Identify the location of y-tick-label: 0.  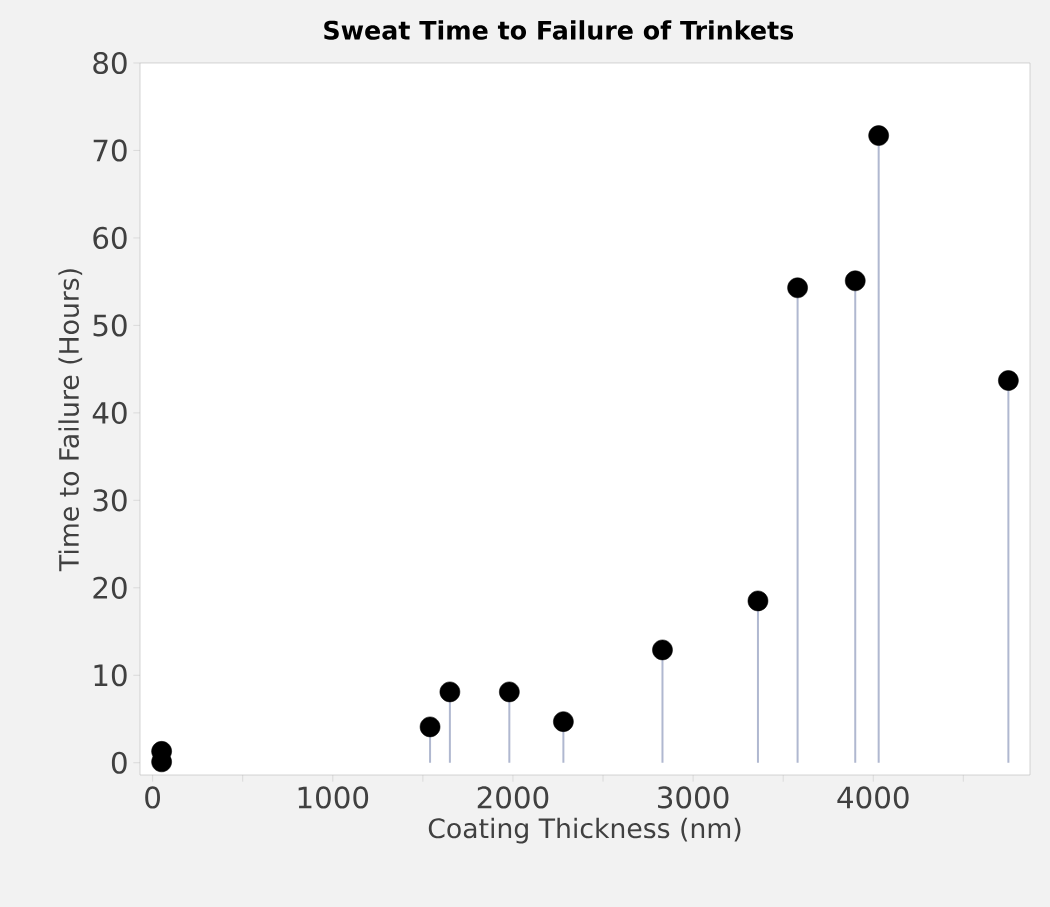
(119, 762).